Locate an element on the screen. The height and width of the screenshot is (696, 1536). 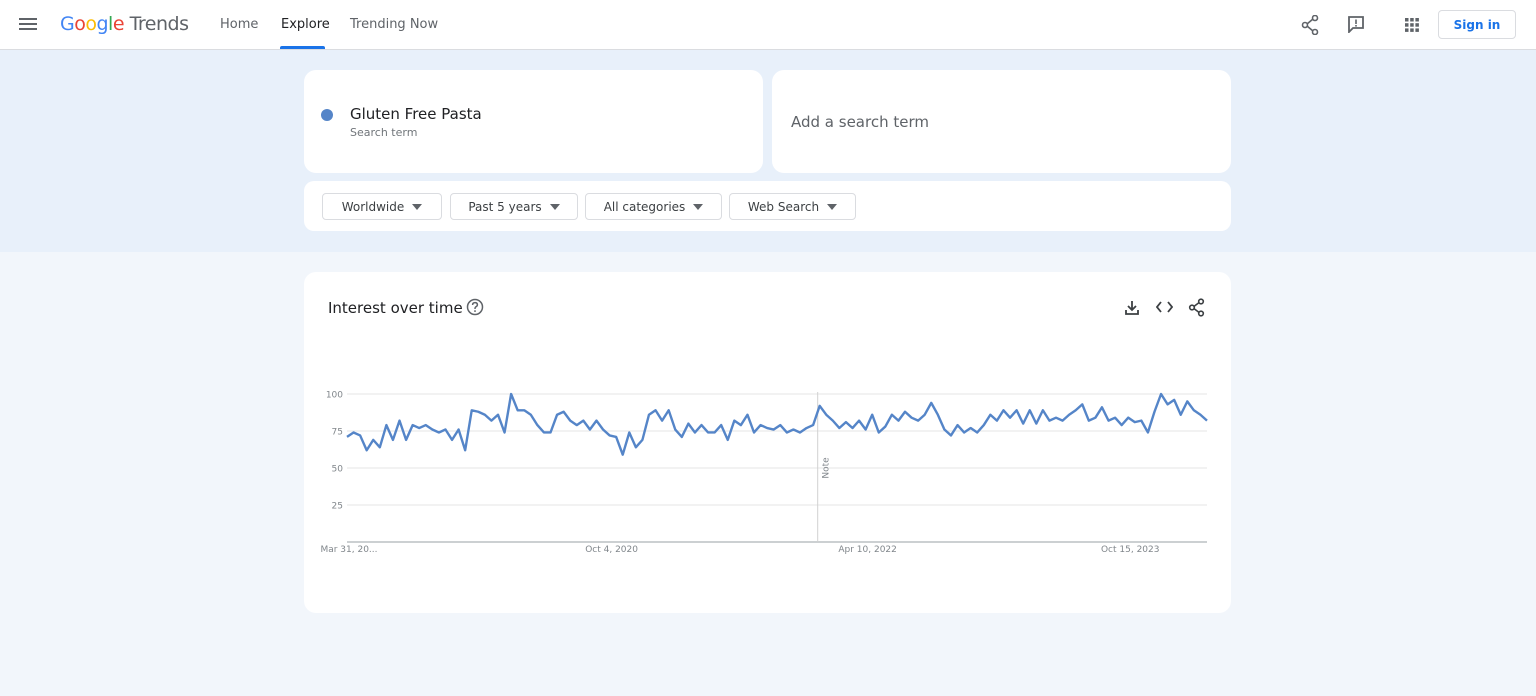
logo-brand: Google is located at coordinates (92, 24).